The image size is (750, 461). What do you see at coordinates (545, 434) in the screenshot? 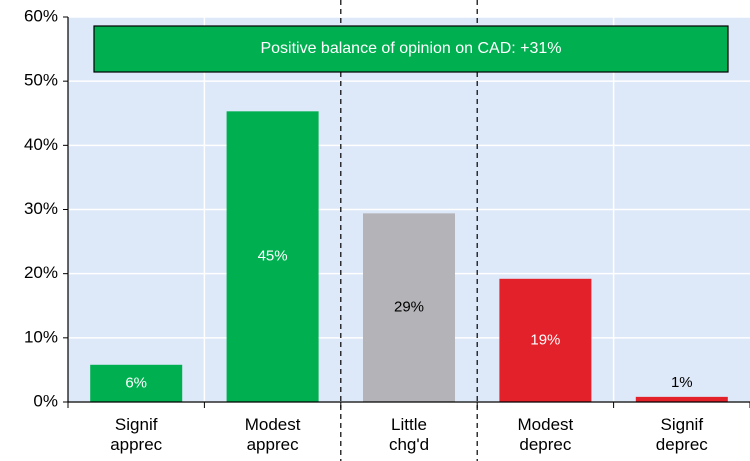
I see `x-tick-label: Modest deprec` at bounding box center [545, 434].